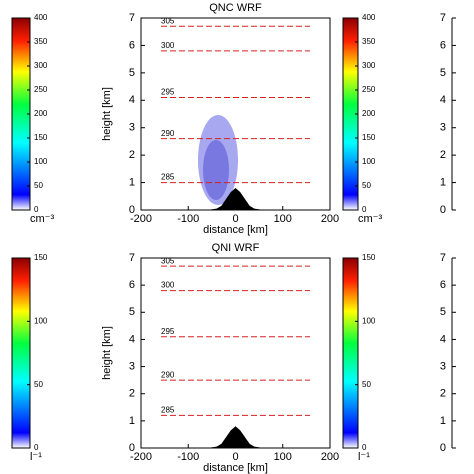  Describe the element at coordinates (235, 8) in the screenshot. I see `chart-title: QNC WRF` at that location.